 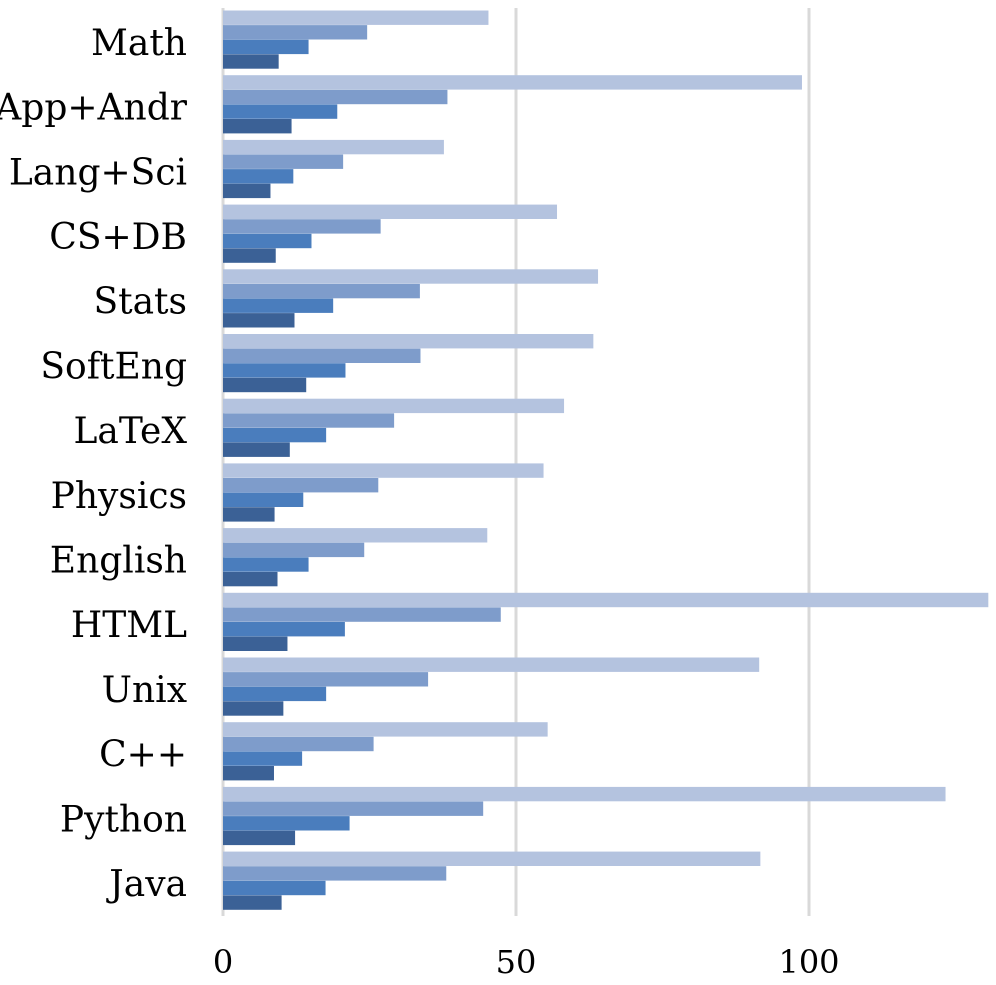 What do you see at coordinates (94, 108) in the screenshot?
I see `category-label: App+Andr` at bounding box center [94, 108].